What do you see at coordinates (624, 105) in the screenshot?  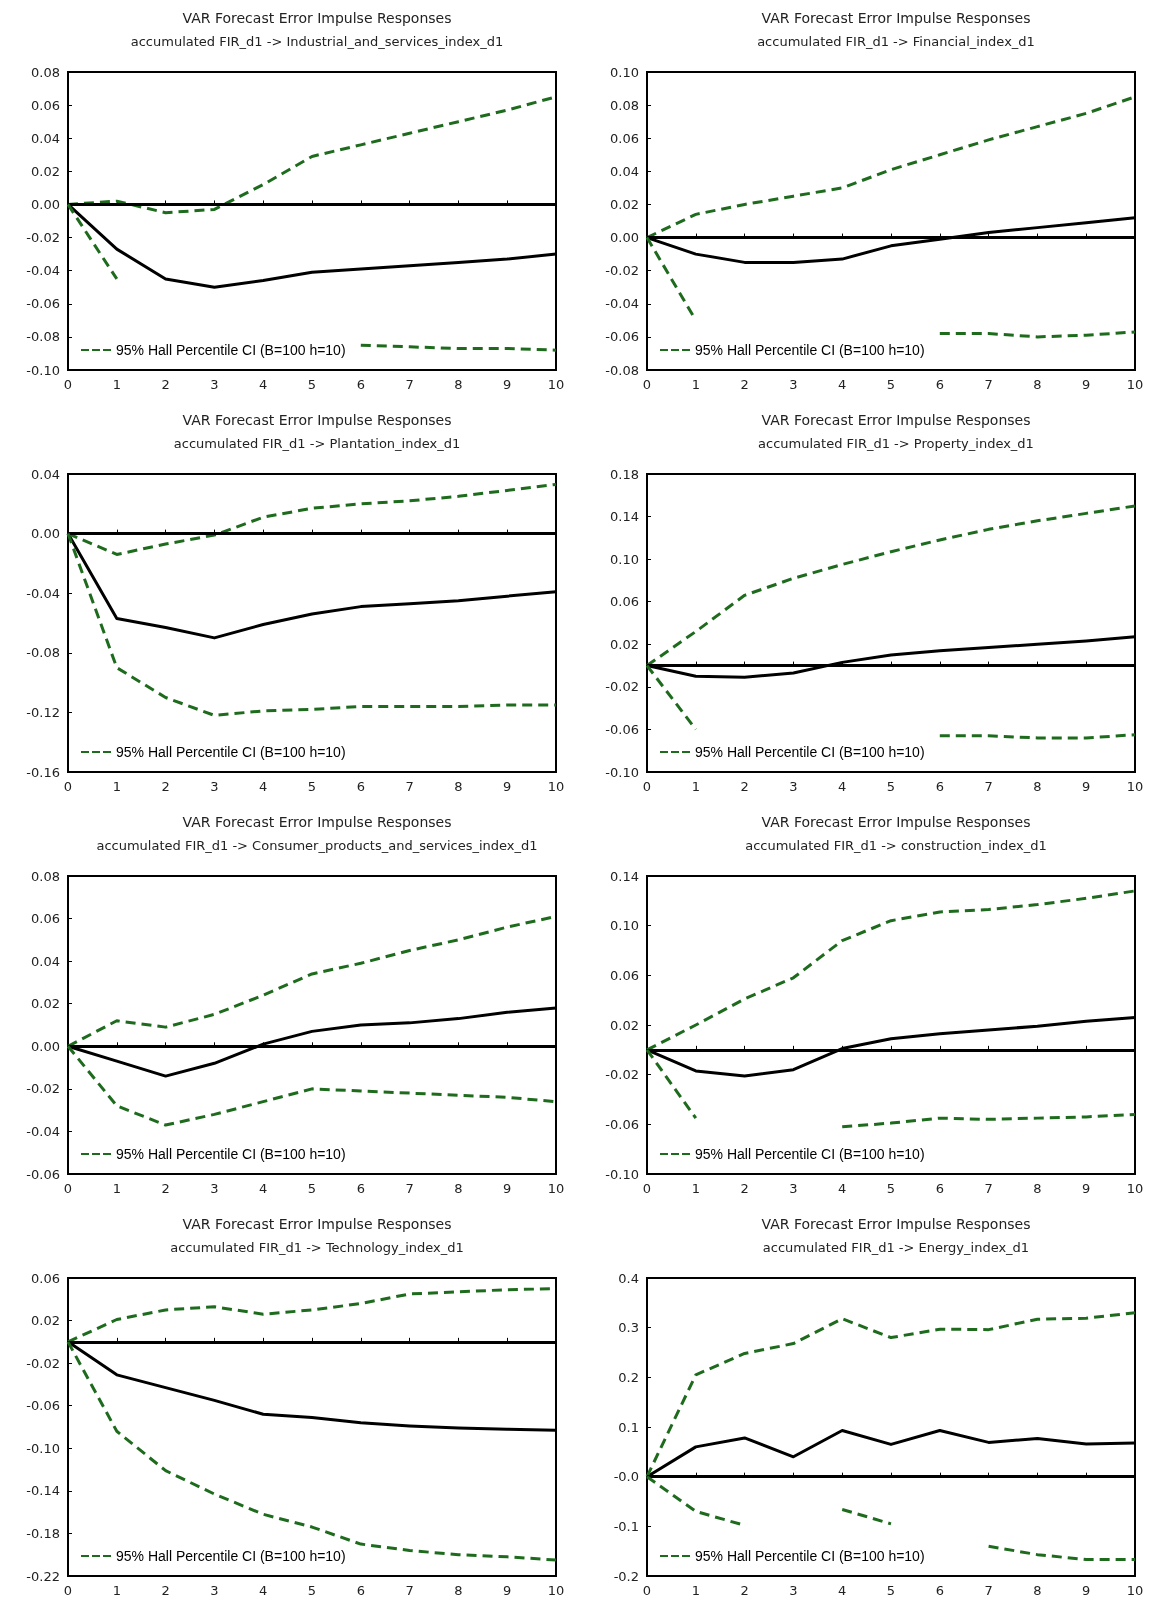 I see `y-tick-label: 0.08` at bounding box center [624, 105].